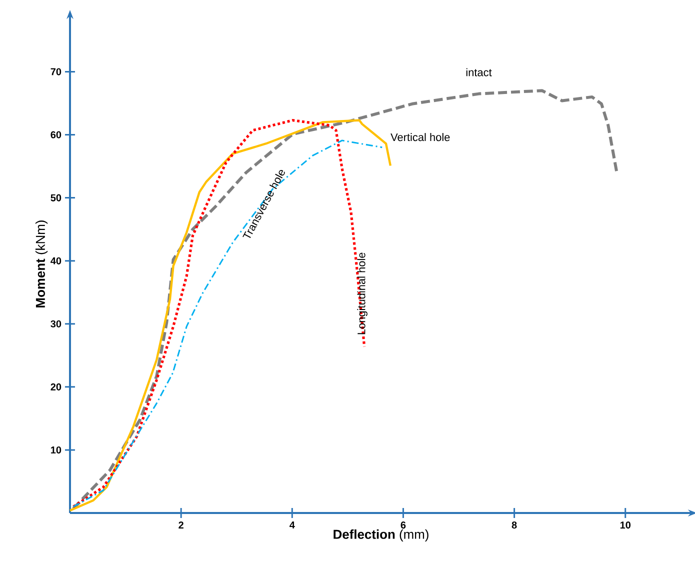 The height and width of the screenshot is (562, 695). What do you see at coordinates (479, 72) in the screenshot?
I see `series-label: intact` at bounding box center [479, 72].